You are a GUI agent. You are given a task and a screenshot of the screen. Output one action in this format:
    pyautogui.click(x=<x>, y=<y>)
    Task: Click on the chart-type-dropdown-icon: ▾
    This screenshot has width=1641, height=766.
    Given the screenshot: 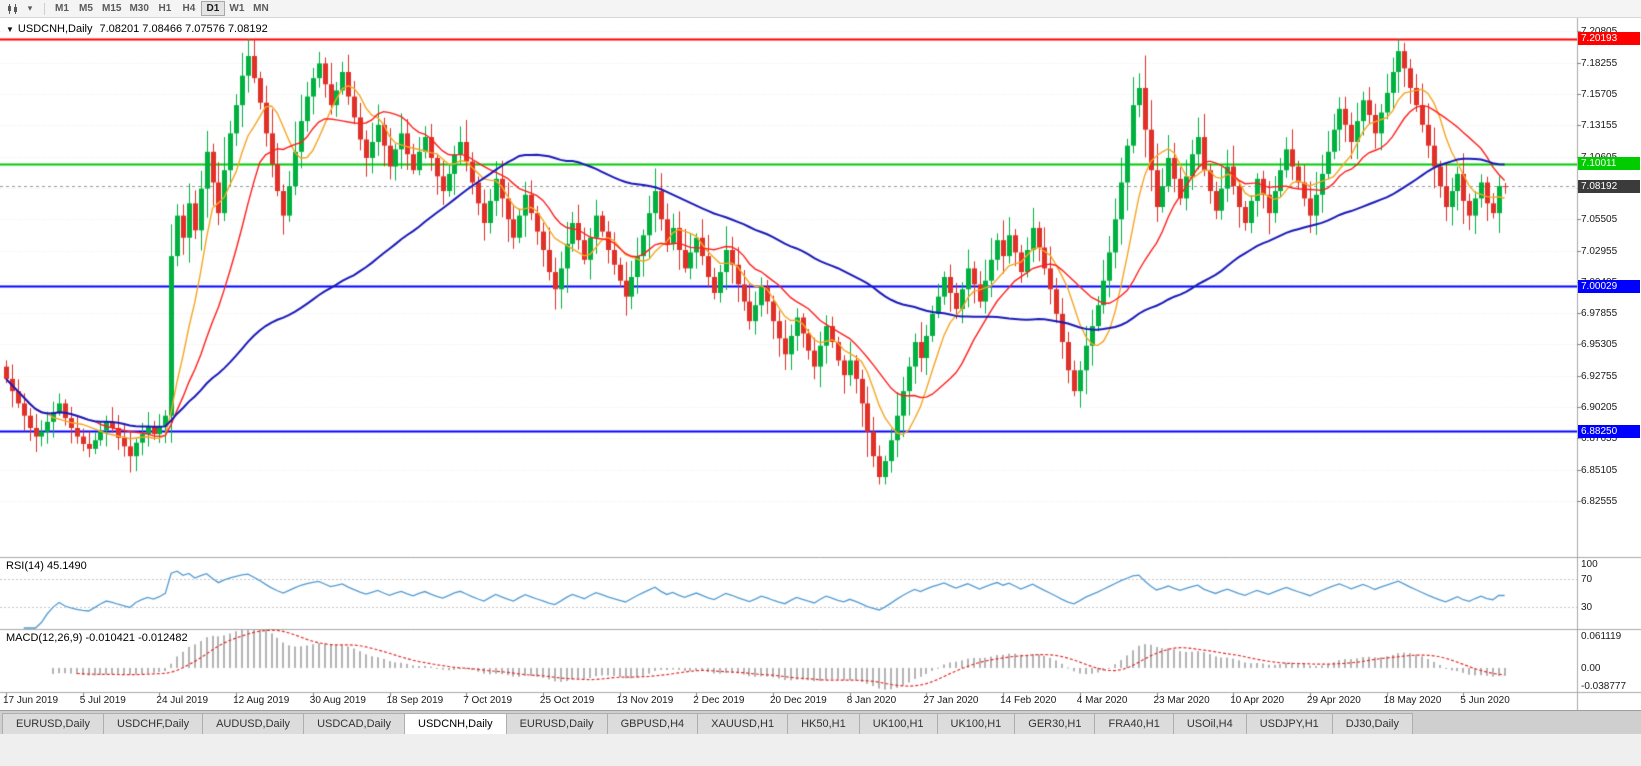 What is the action you would take?
    pyautogui.click(x=30, y=8)
    